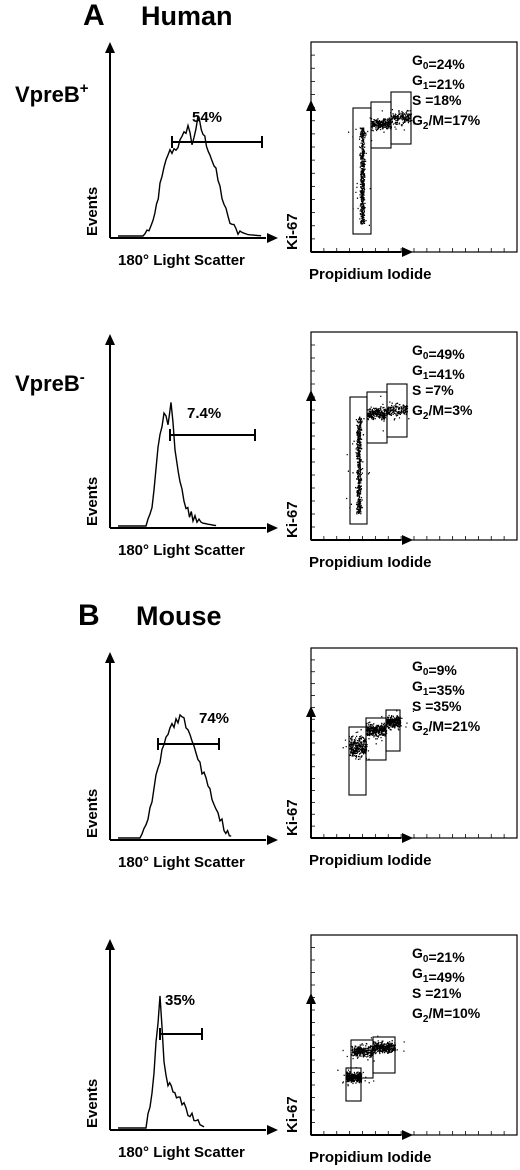  What do you see at coordinates (207, 117) in the screenshot?
I see `gate-percent: 54%` at bounding box center [207, 117].